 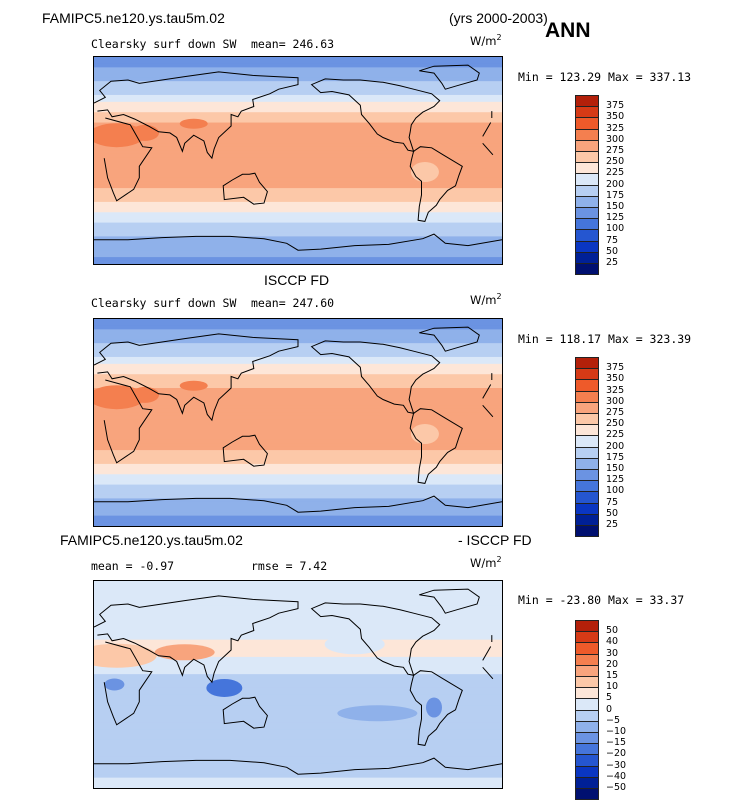 I want to click on colorbar-label: 300, so click(x=615, y=401).